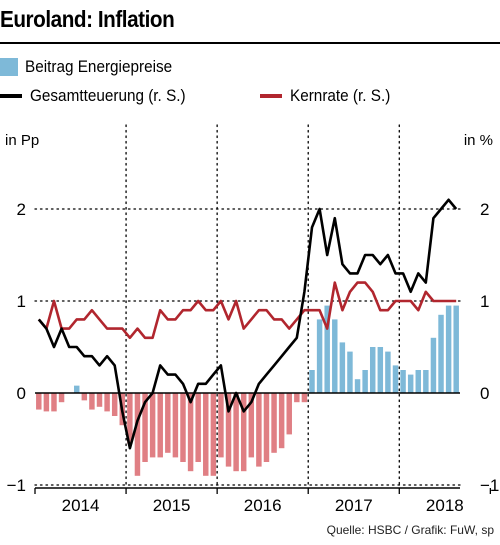  I want to click on legend-label-core: Kernrate (r. S.), so click(340, 95).